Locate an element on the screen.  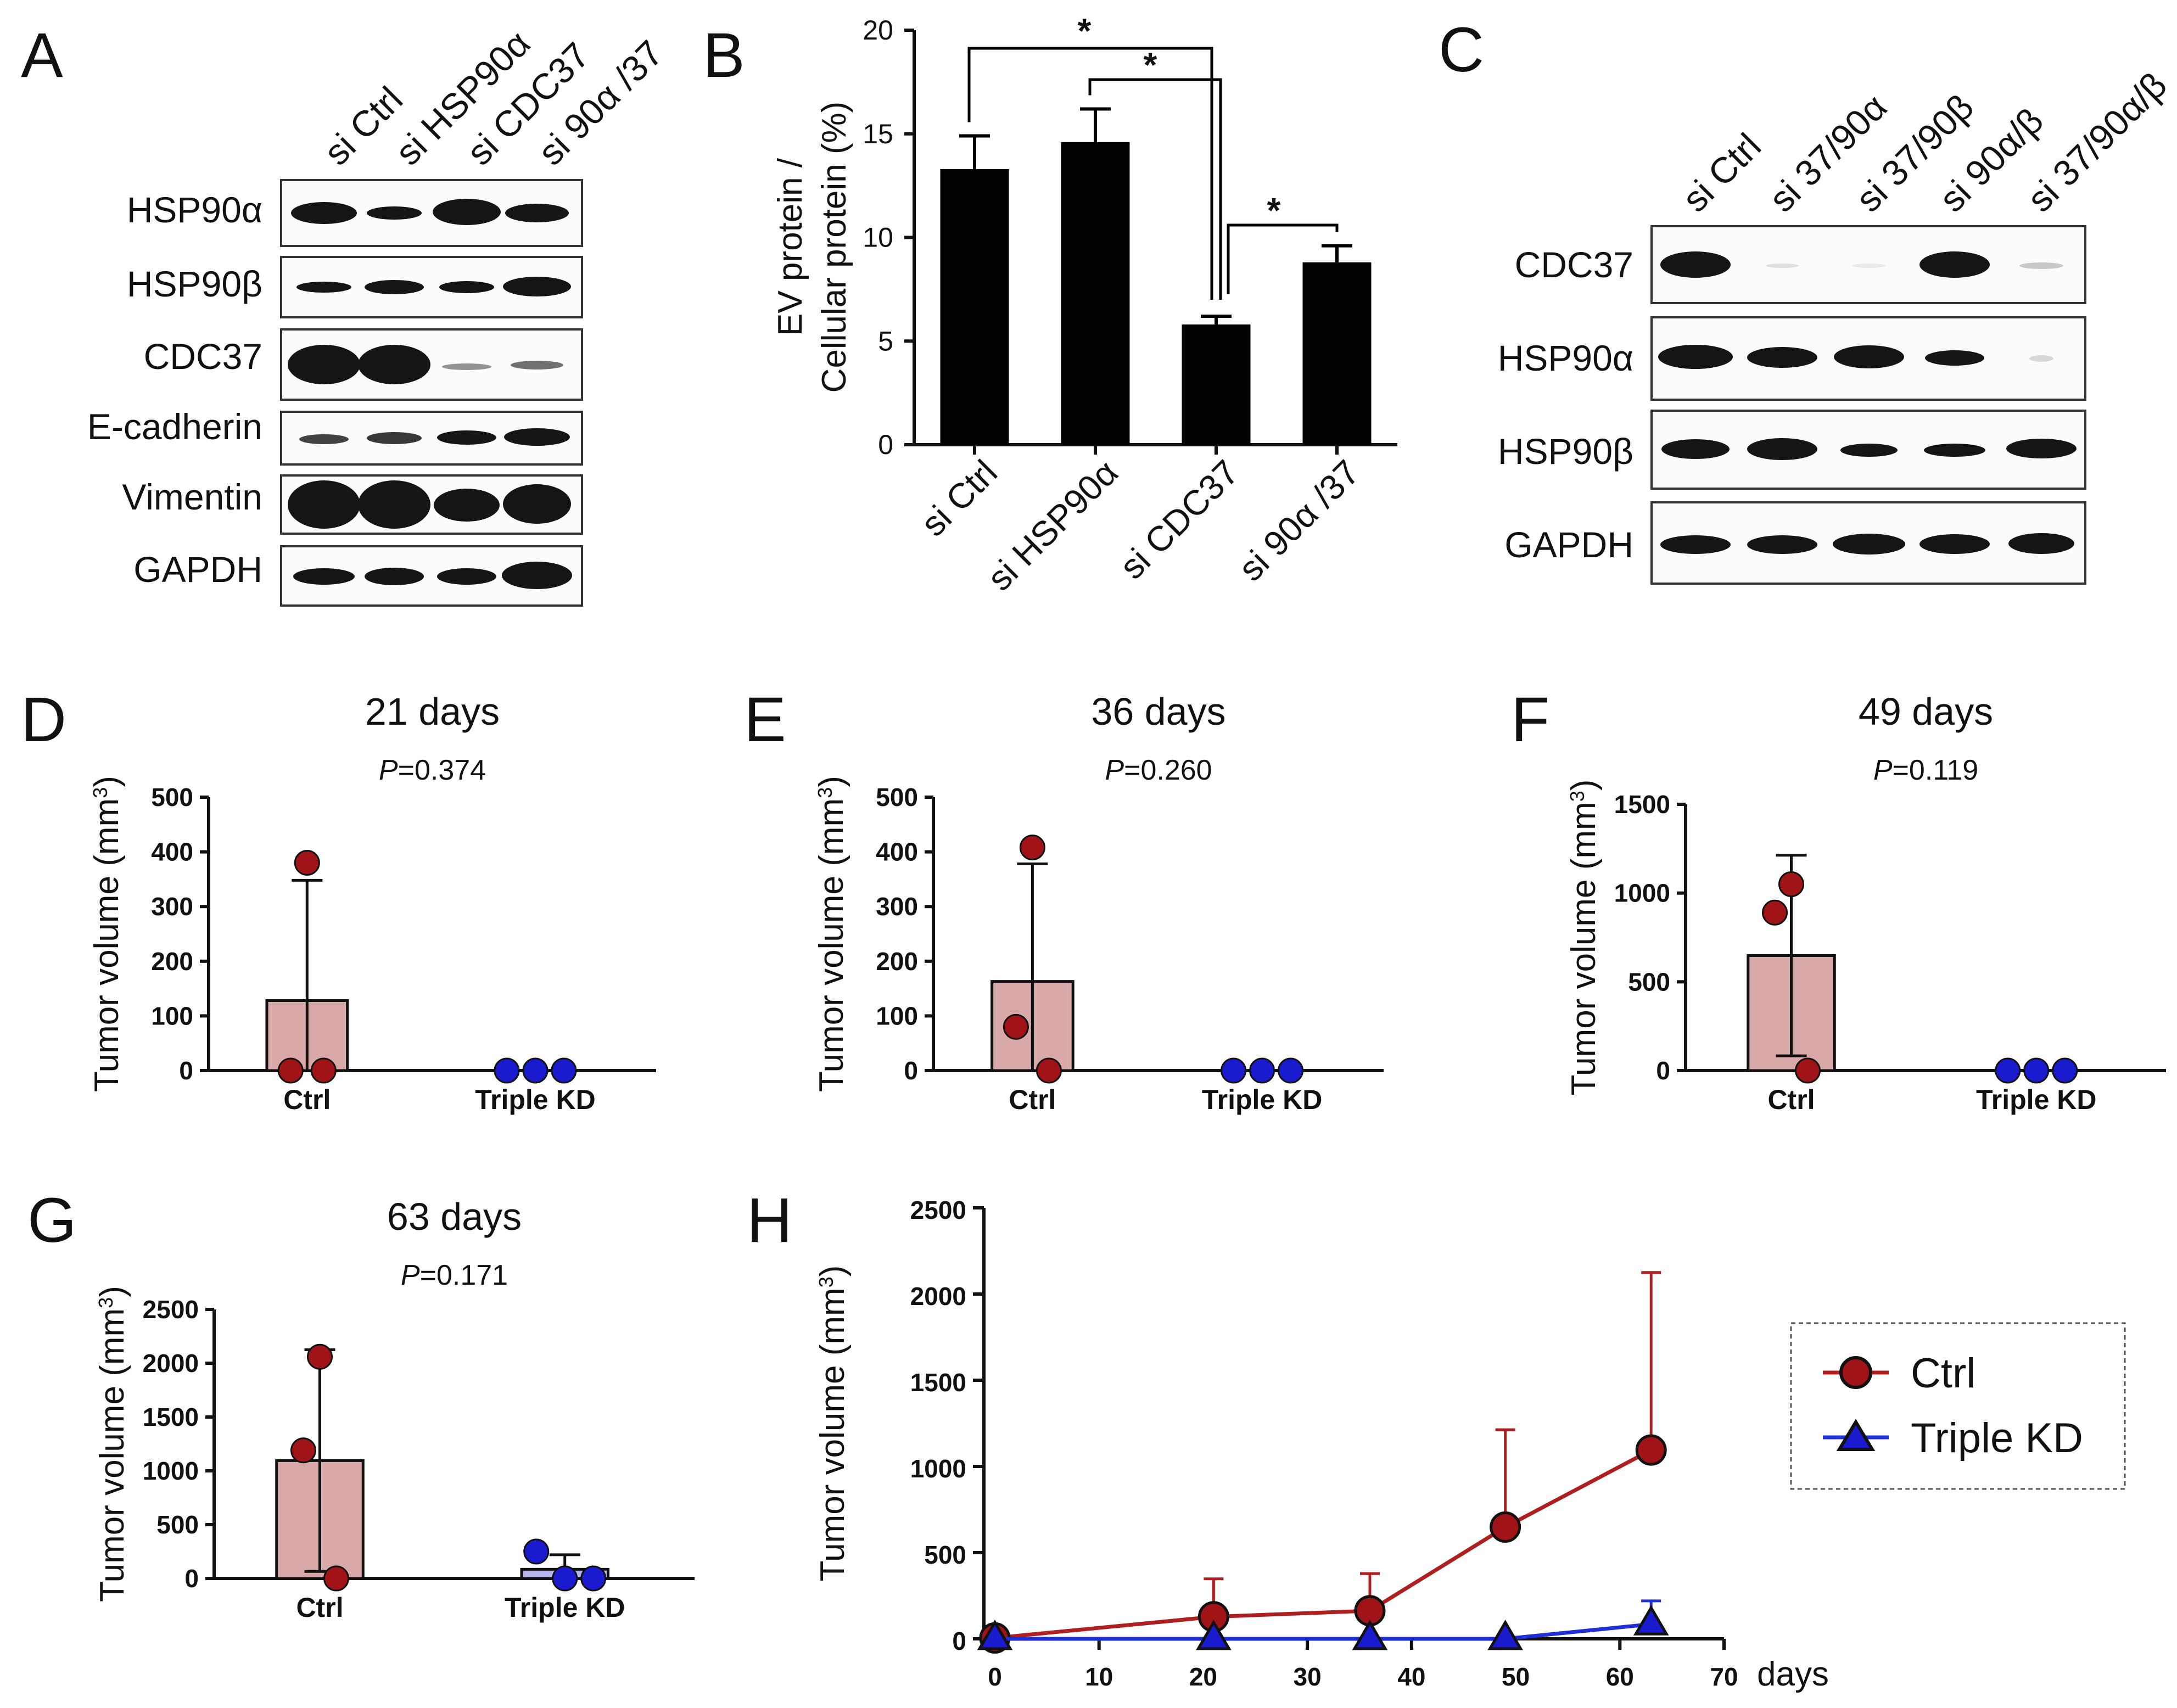
significance-star: * is located at coordinates (1274, 210).